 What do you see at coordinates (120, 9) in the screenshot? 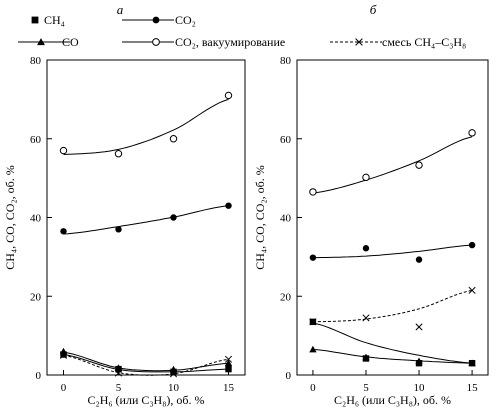
I see `panel-letter: а` at bounding box center [120, 9].